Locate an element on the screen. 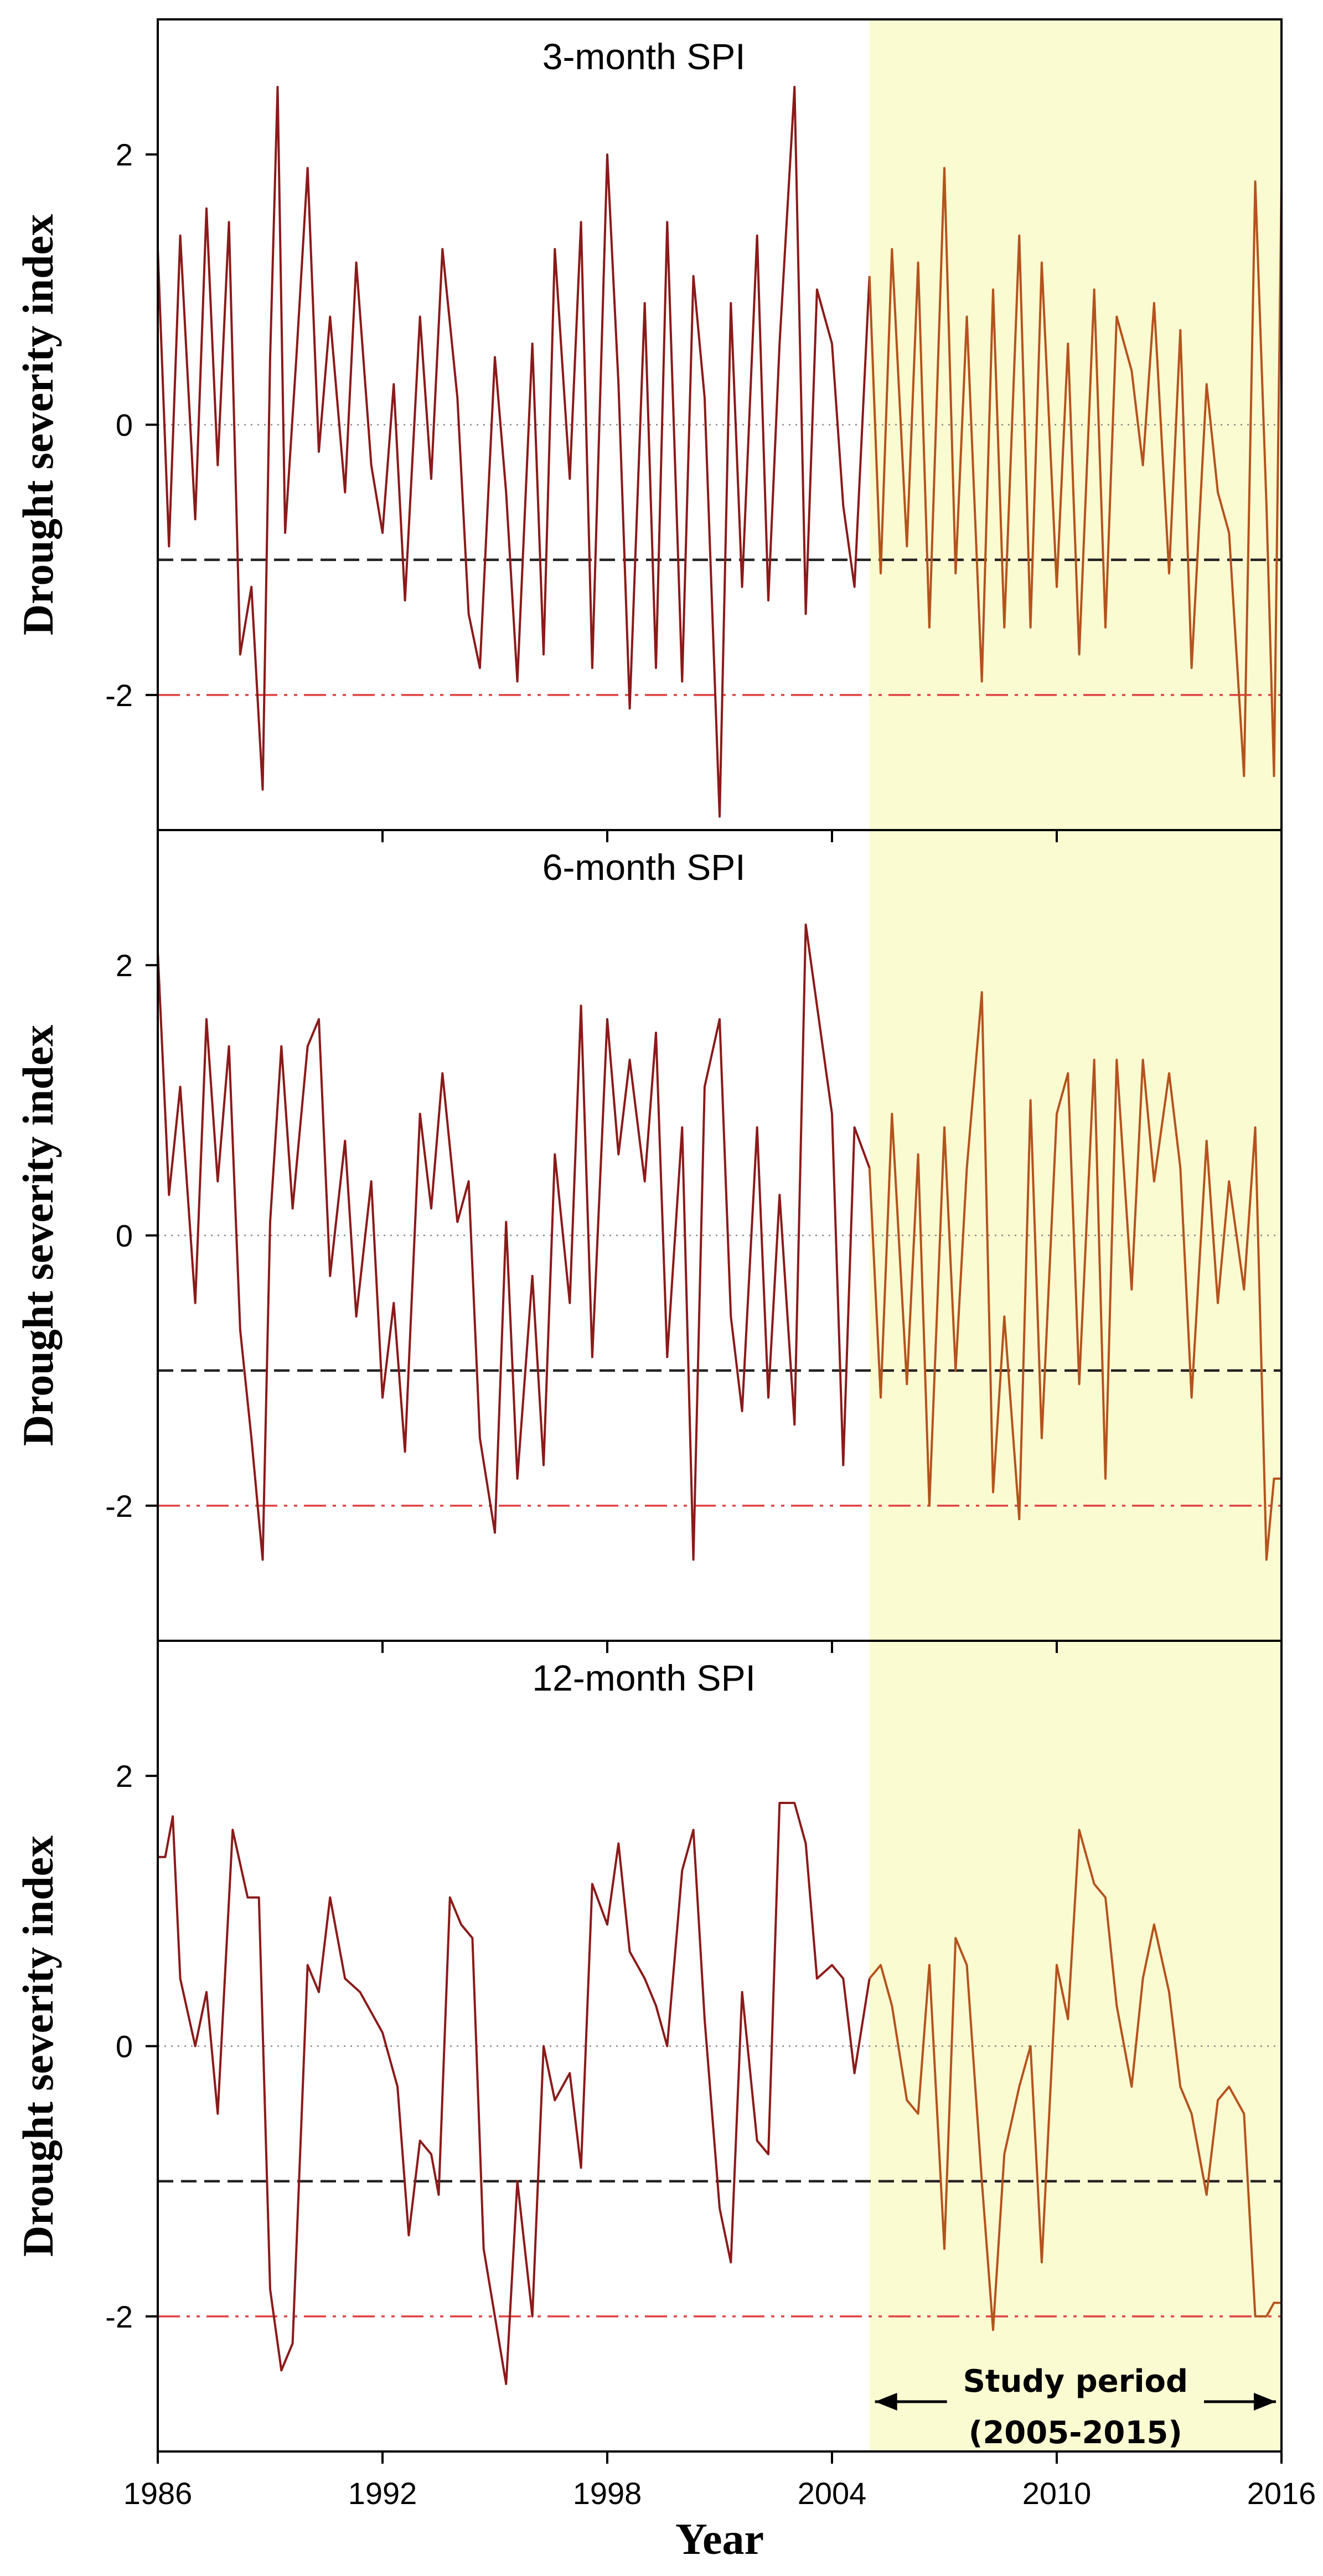  x-tick-label: 1986 is located at coordinates (158, 2494).